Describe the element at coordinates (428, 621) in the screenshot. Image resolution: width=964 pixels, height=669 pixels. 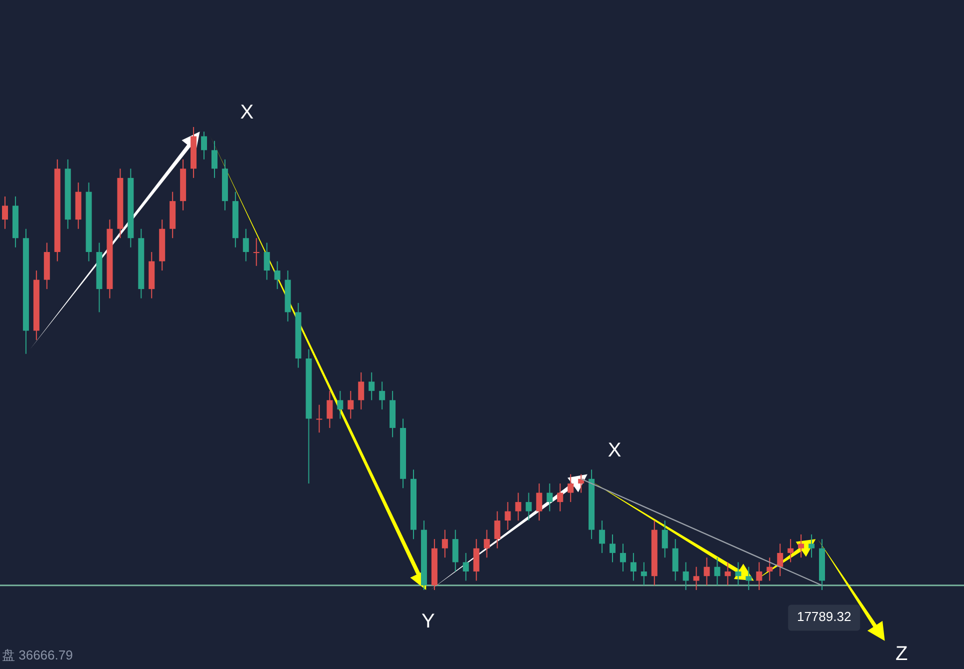
I see `text: Y` at that location.